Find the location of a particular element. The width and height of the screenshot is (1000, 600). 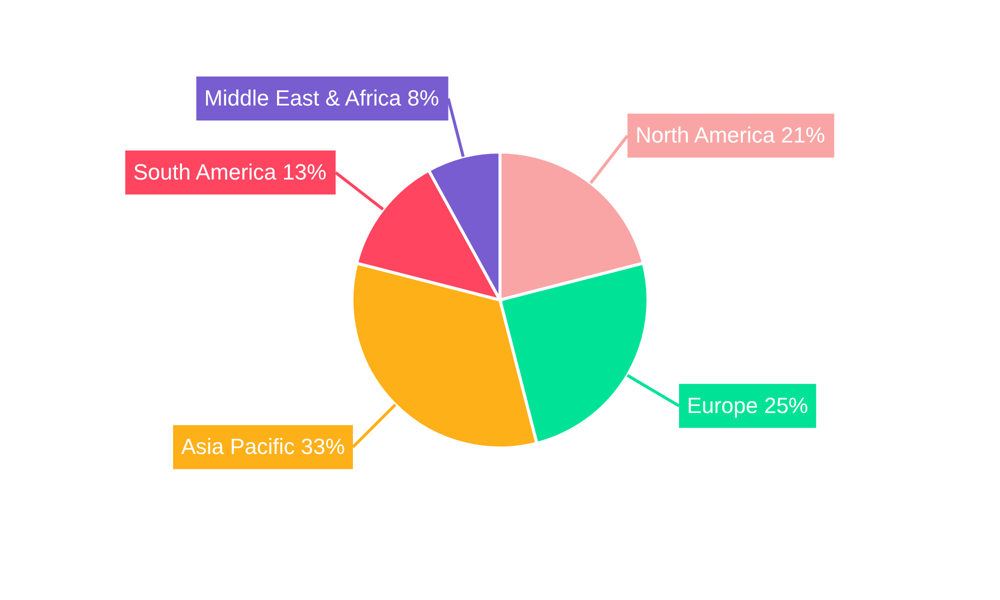

slice-label: Middle East & Africa 8% is located at coordinates (322, 98).